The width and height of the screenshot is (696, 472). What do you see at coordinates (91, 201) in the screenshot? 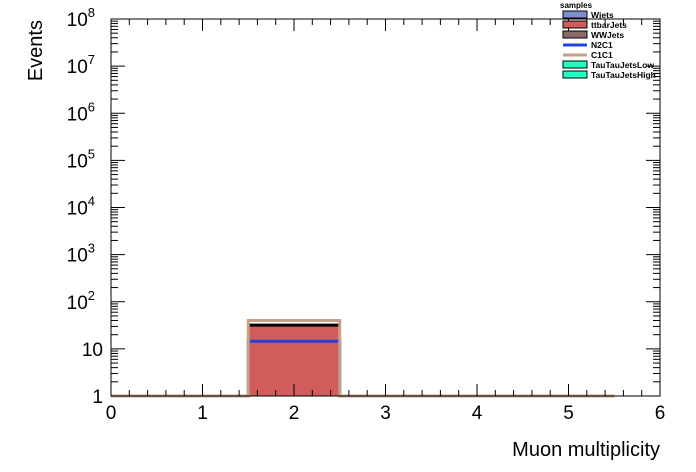
I see `y-tick-exponent: 4` at bounding box center [91, 201].